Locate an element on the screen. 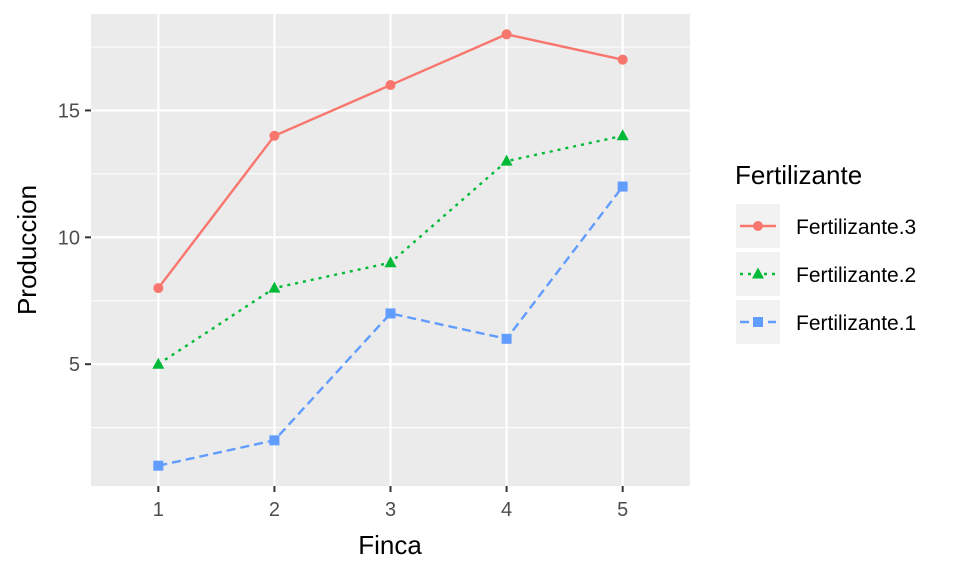  y-axis: 5 10 15 is located at coordinates (74, 238).